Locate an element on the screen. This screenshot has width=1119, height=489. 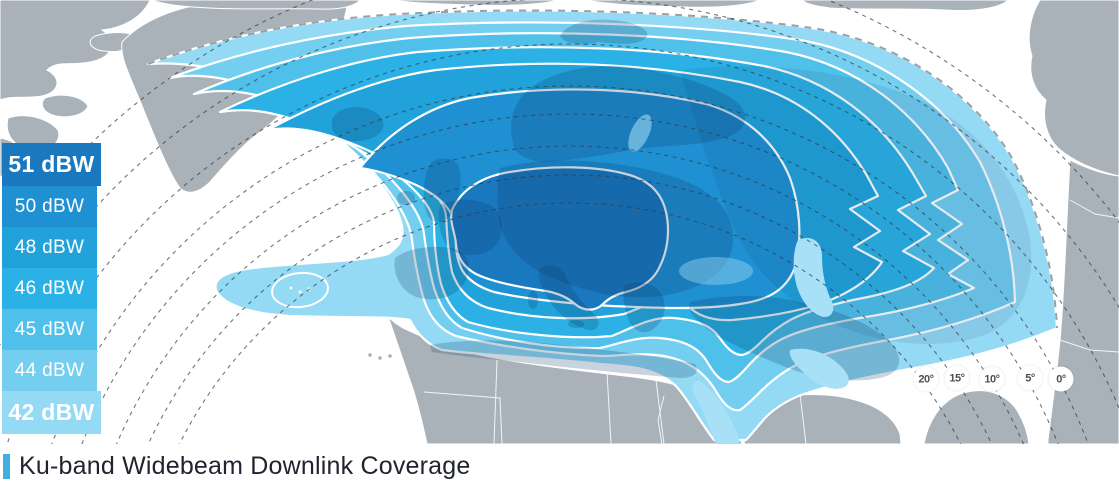
legend-item-45dbw: 45 dBW is located at coordinates (49, 329).